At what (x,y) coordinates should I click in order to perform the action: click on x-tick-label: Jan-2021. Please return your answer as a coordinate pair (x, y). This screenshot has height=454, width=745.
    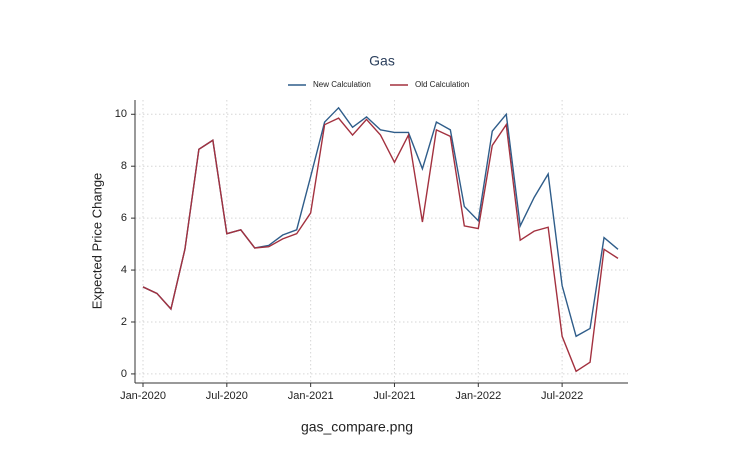
    Looking at the image, I should click on (311, 396).